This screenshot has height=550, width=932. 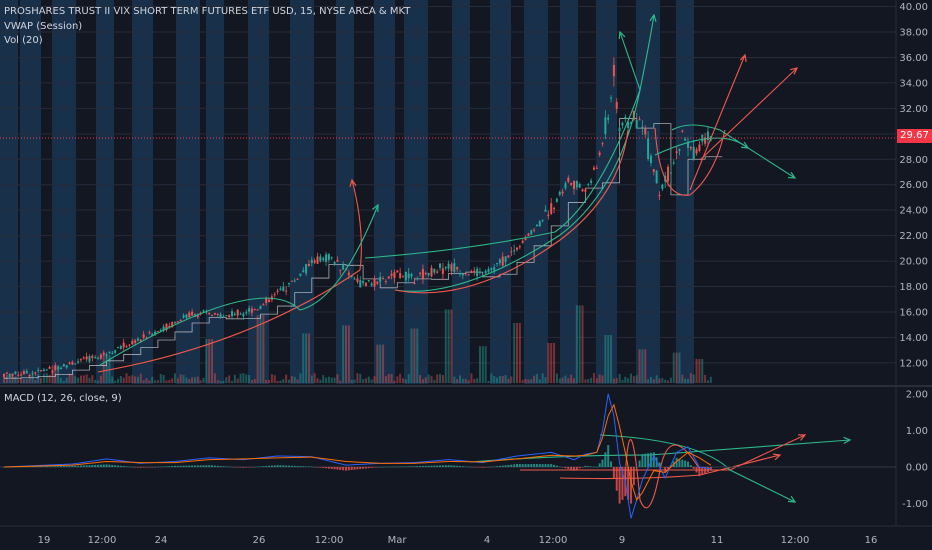 What do you see at coordinates (43, 26) in the screenshot?
I see `vwap-legend: VWAP (Session)` at bounding box center [43, 26].